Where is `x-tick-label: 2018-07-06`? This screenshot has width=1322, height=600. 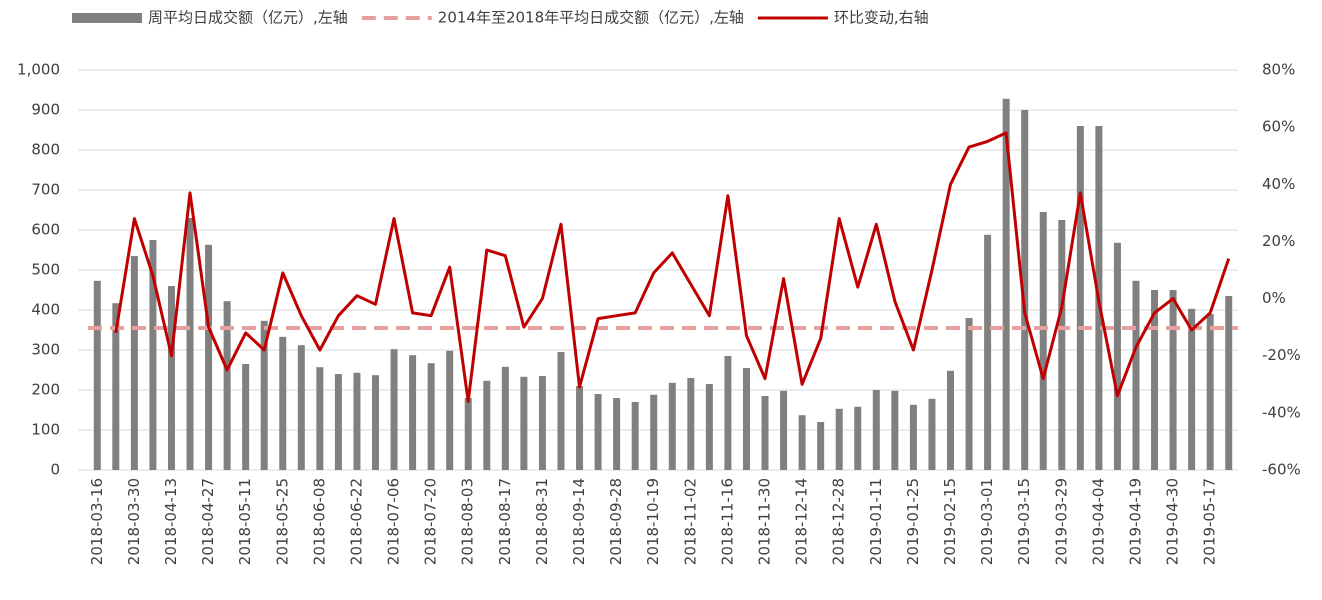 x-tick-label: 2018-07-06 is located at coordinates (394, 521).